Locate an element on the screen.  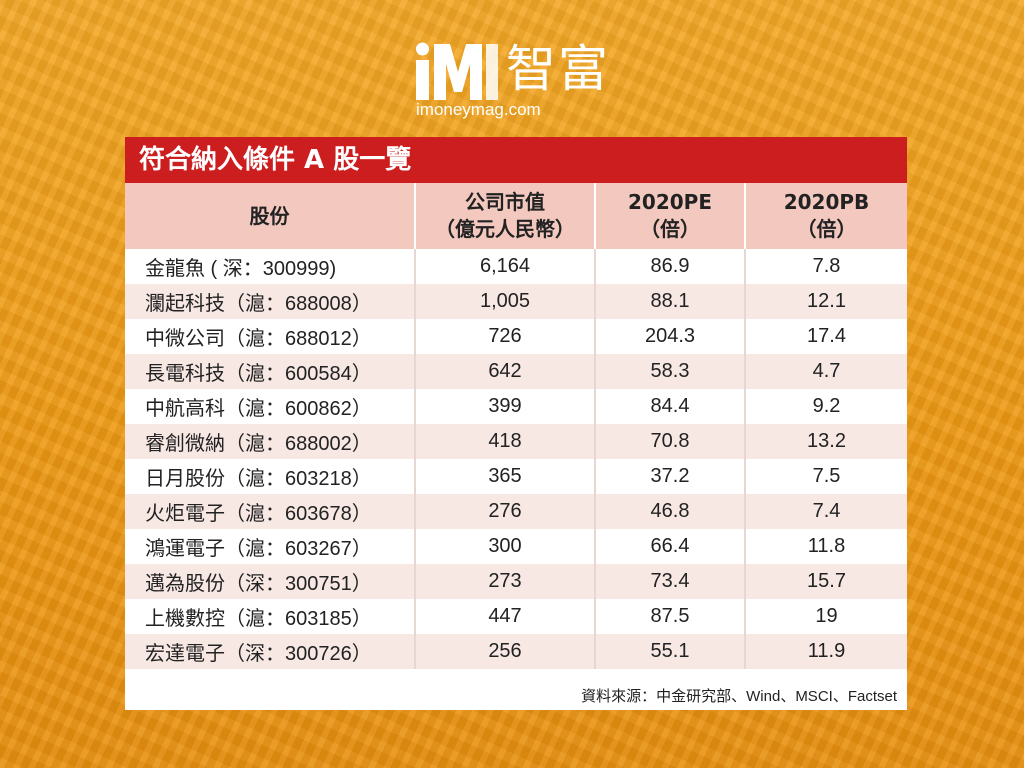
table-row: 日月股份（滬：603218） 365 37.2 7.5 is located at coordinates (516, 476).